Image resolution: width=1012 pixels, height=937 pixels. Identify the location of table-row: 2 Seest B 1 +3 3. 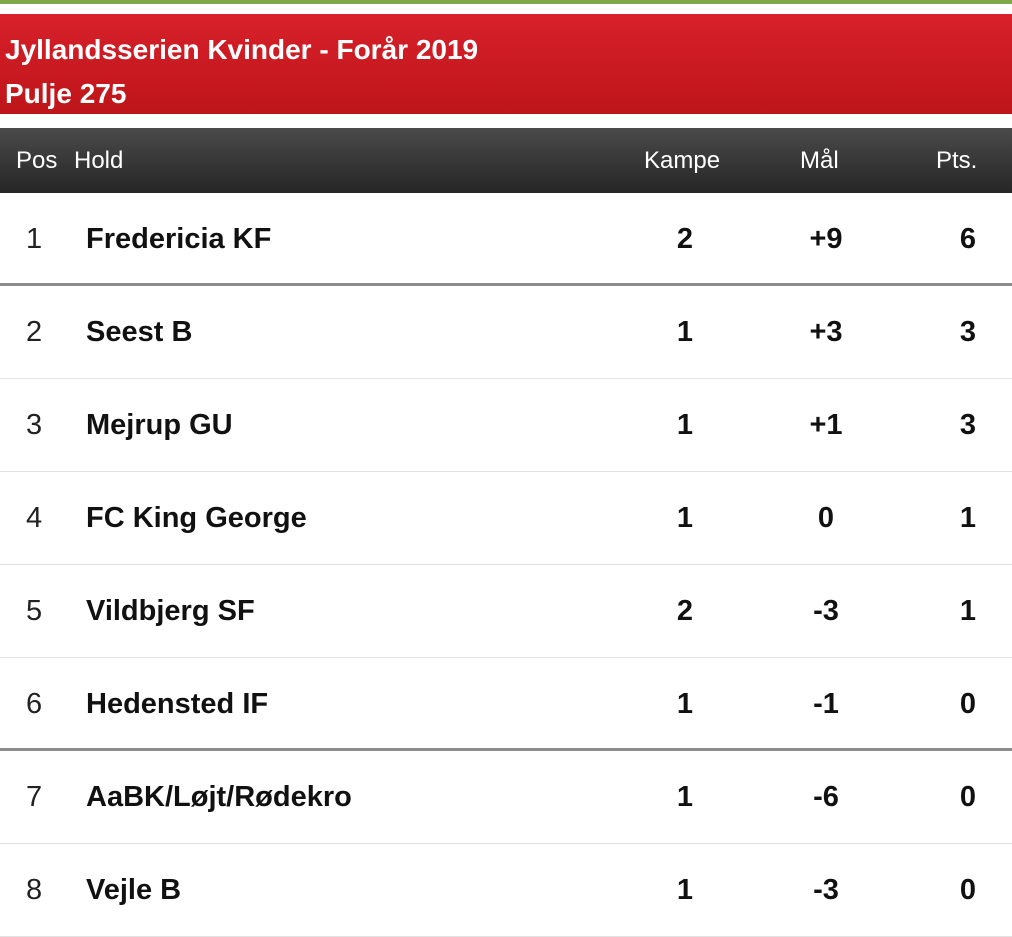
(506, 332).